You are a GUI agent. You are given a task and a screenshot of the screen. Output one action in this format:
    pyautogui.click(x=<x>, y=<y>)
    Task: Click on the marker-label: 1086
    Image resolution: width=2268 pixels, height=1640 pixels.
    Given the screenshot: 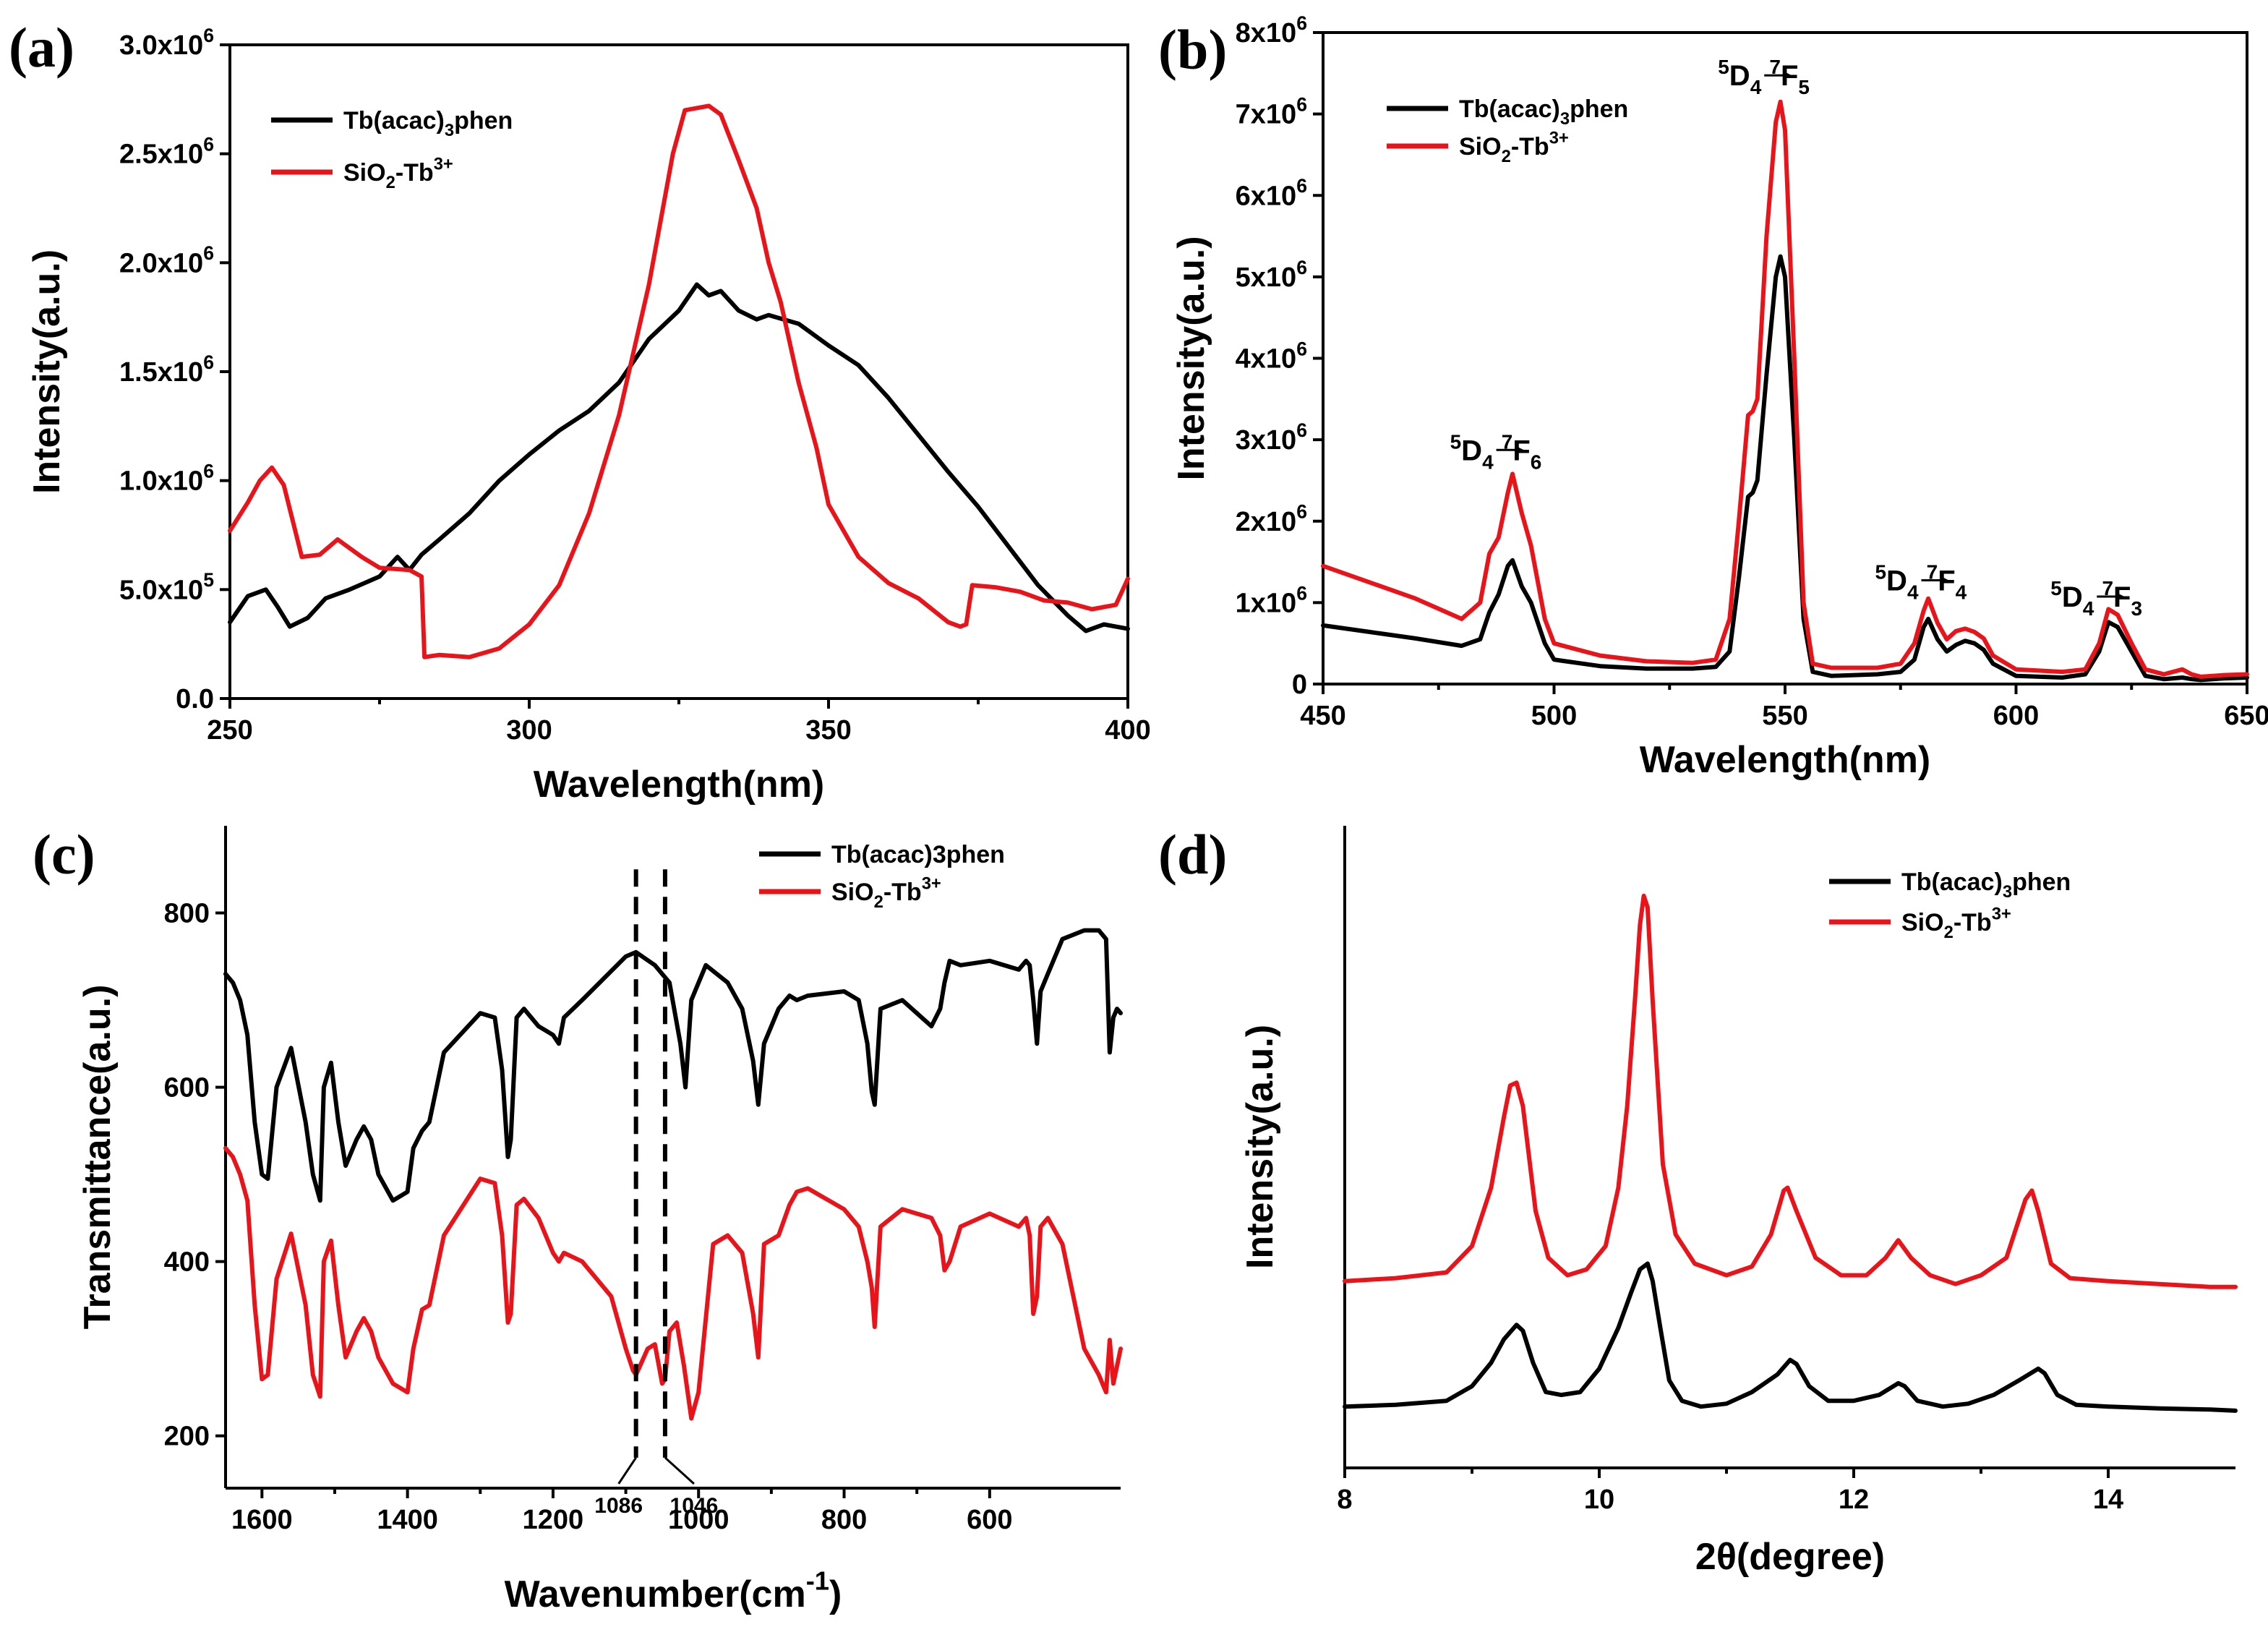 What is the action you would take?
    pyautogui.click(x=618, y=1506)
    